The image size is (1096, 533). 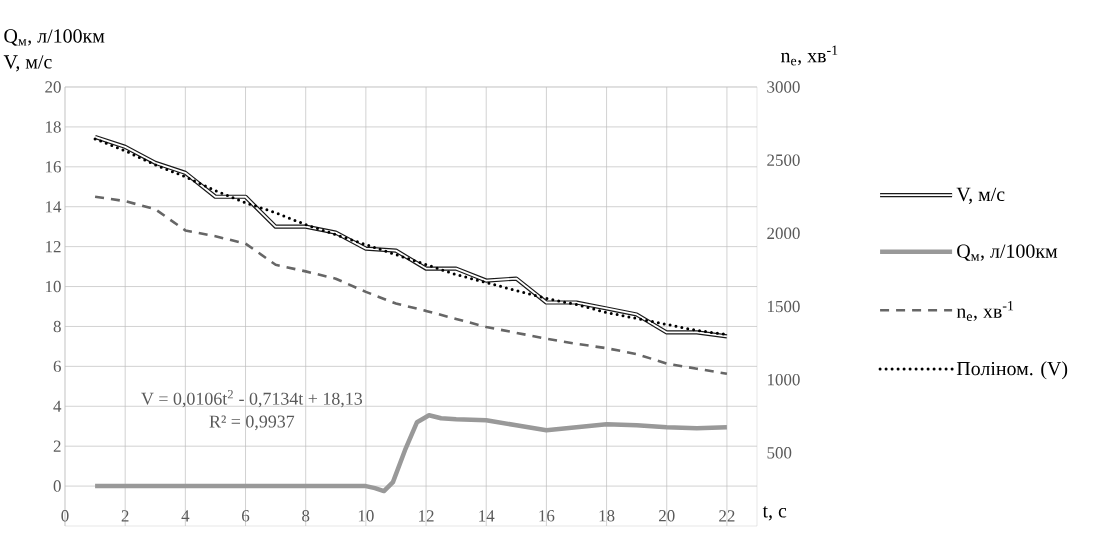 I want to click on x-tick-label: 18, so click(x=607, y=516).